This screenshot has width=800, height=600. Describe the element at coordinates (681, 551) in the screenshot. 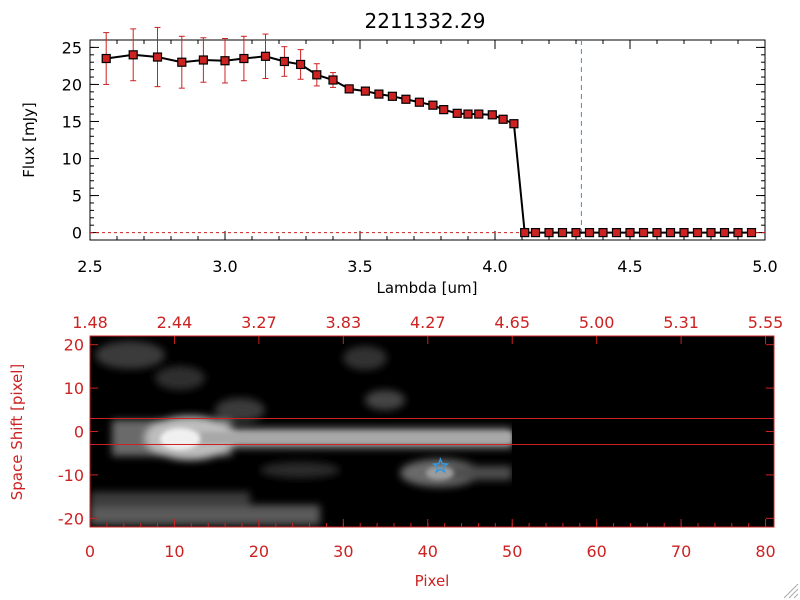

I see `image-x-tick-label: 70` at that location.